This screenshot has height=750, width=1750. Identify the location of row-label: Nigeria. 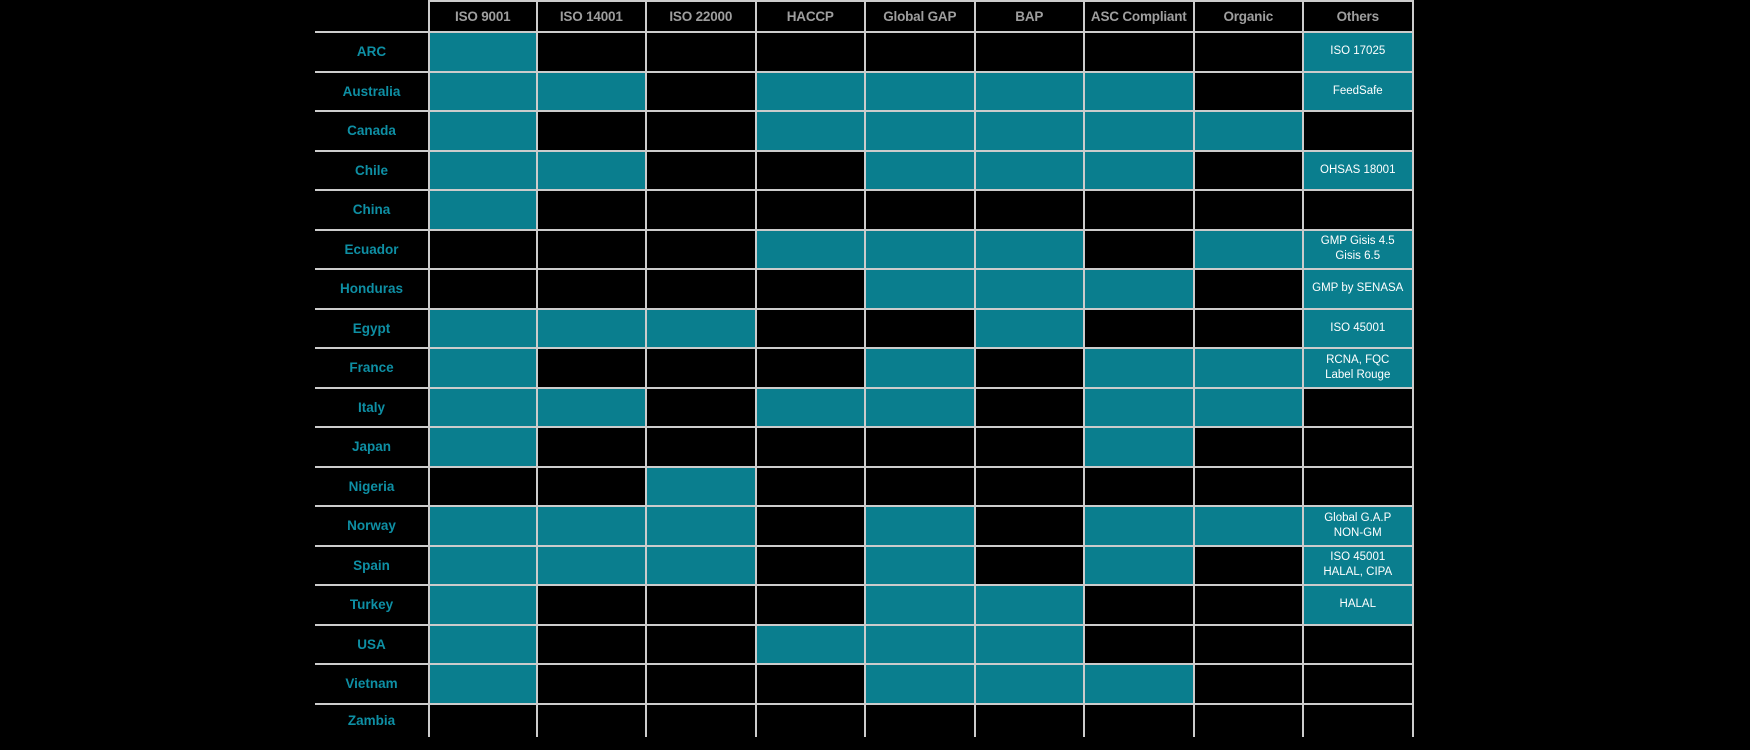
(371, 487).